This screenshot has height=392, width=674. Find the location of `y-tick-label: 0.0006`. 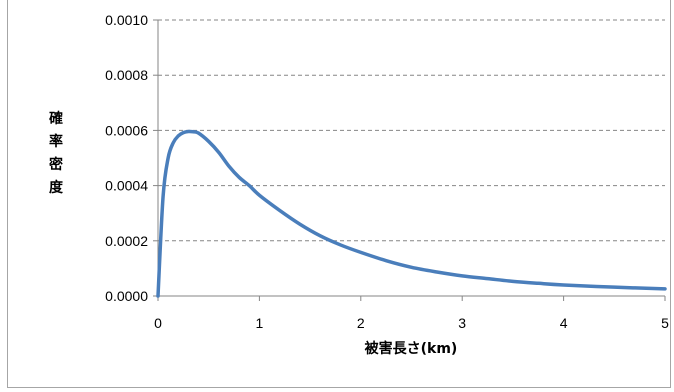

y-tick-label: 0.0006 is located at coordinates (126, 130).